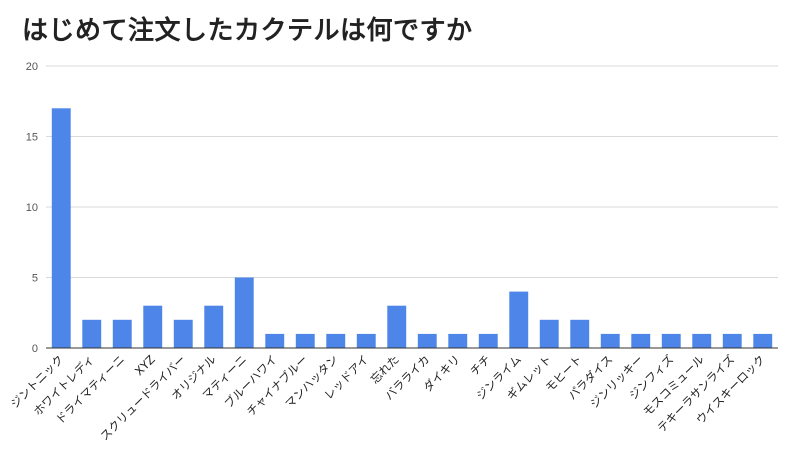 This screenshot has height=464, width=800. What do you see at coordinates (35, 279) in the screenshot?
I see `y-tick-label: 5` at bounding box center [35, 279].